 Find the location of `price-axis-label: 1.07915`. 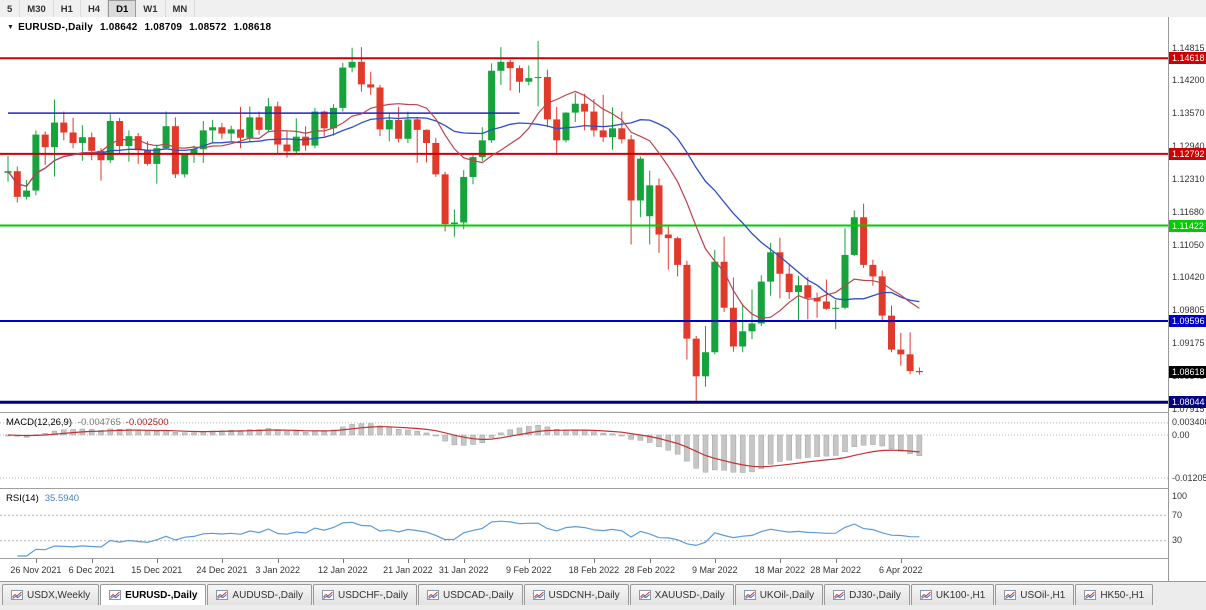

price-axis-label: 1.07915 is located at coordinates (1188, 408).